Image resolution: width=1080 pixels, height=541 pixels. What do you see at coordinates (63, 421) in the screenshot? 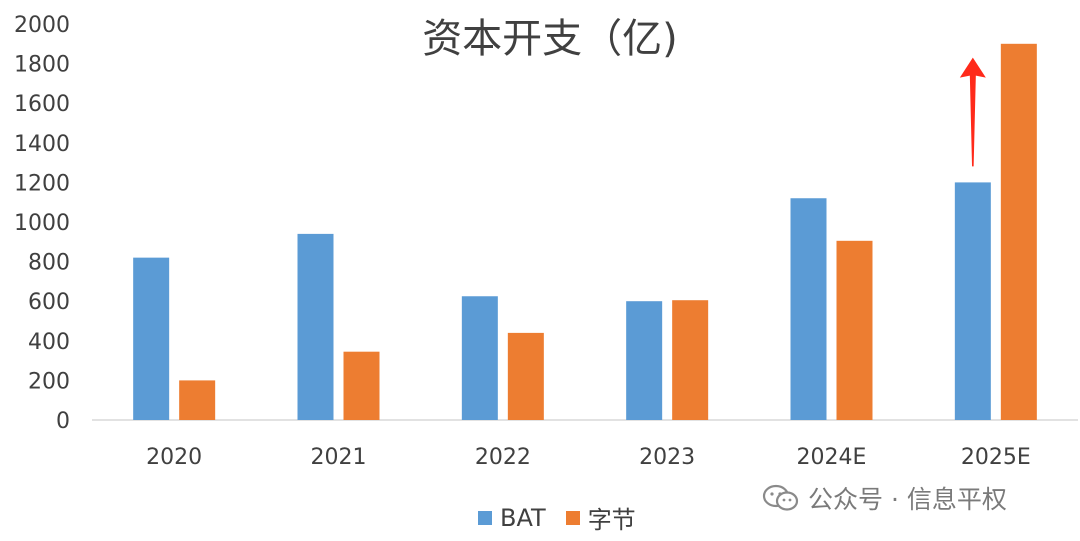
I see `y-tick-label: 0` at bounding box center [63, 421].